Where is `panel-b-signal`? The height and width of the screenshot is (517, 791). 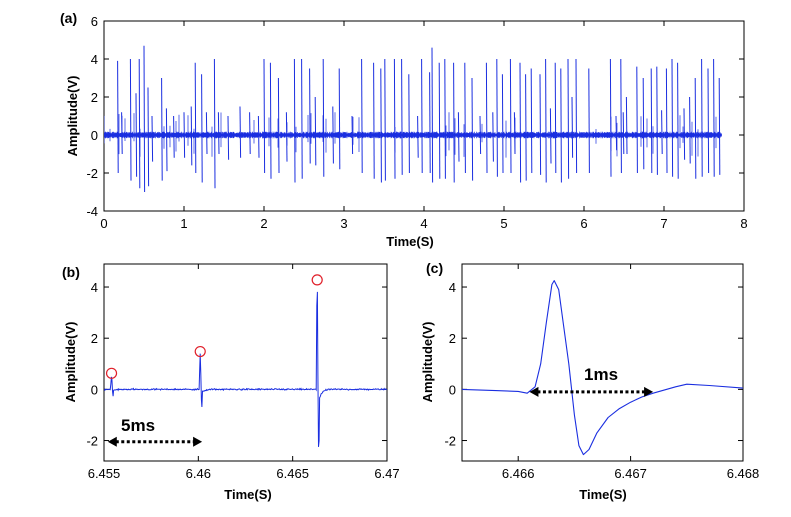
panel-b-signal is located at coordinates (245, 369).